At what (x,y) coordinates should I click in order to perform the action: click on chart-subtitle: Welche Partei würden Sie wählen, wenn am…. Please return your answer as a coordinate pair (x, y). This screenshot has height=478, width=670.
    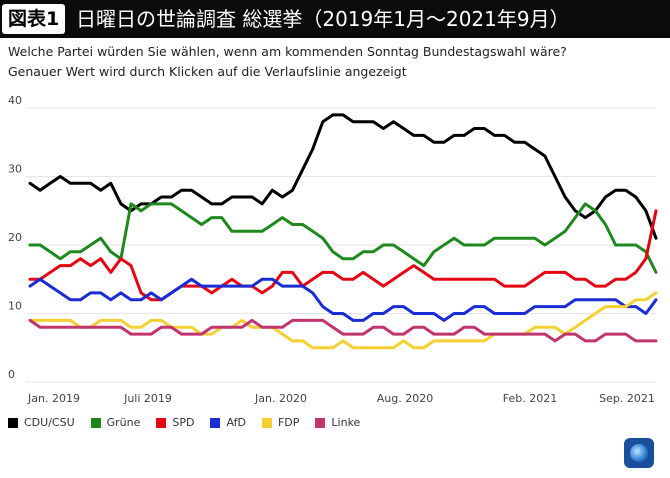
    Looking at the image, I should click on (287, 51).